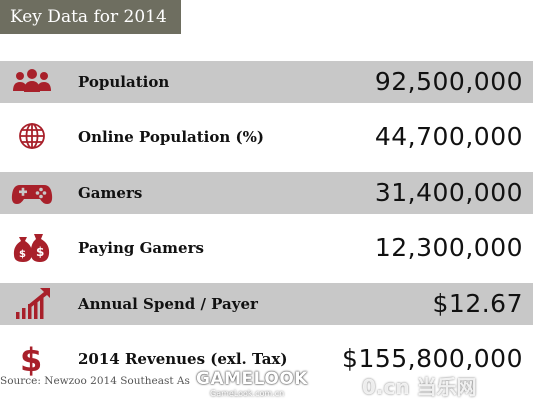 Image resolution: width=533 pixels, height=401 pixels. What do you see at coordinates (419, 387) in the screenshot?
I see `watermark-site: 0.cn 当乐网` at bounding box center [419, 387].